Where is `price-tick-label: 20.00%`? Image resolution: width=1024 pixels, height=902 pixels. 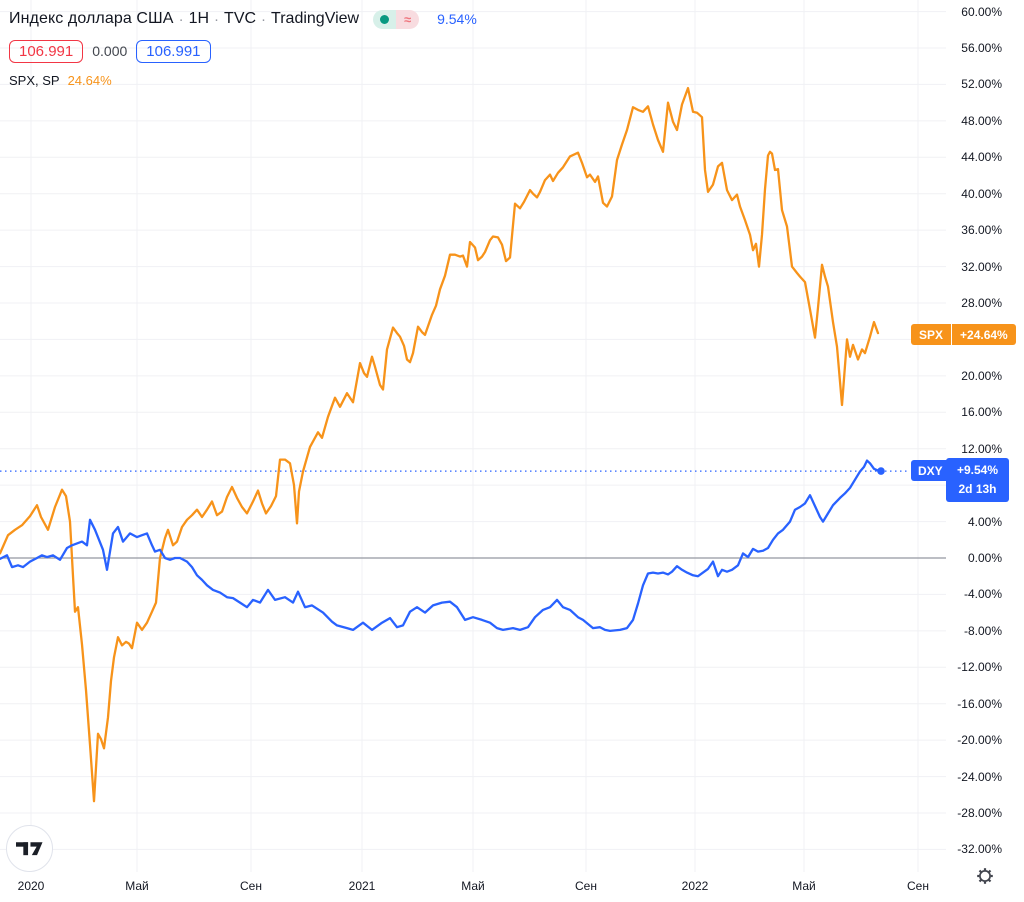 price-tick-label: 20.00% is located at coordinates (981, 375).